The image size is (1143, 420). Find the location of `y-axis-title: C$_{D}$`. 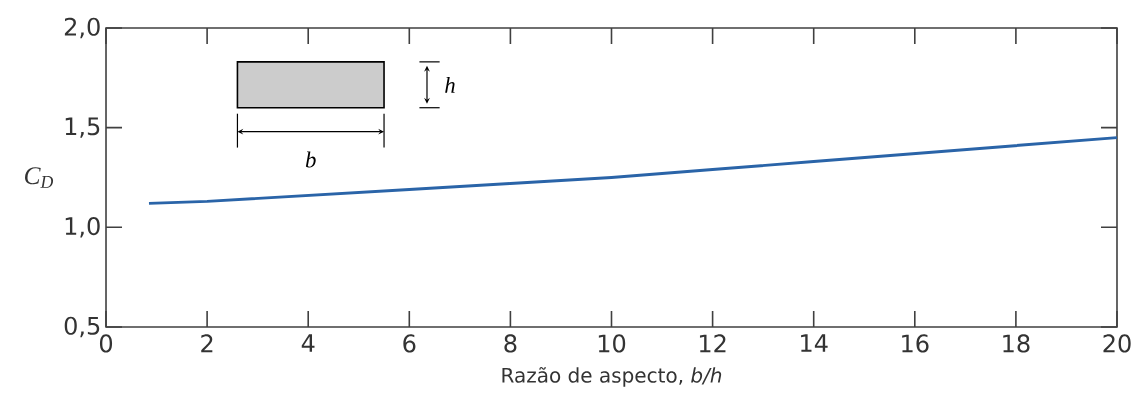

y-axis-title: C$_{D}$ is located at coordinates (39, 177).